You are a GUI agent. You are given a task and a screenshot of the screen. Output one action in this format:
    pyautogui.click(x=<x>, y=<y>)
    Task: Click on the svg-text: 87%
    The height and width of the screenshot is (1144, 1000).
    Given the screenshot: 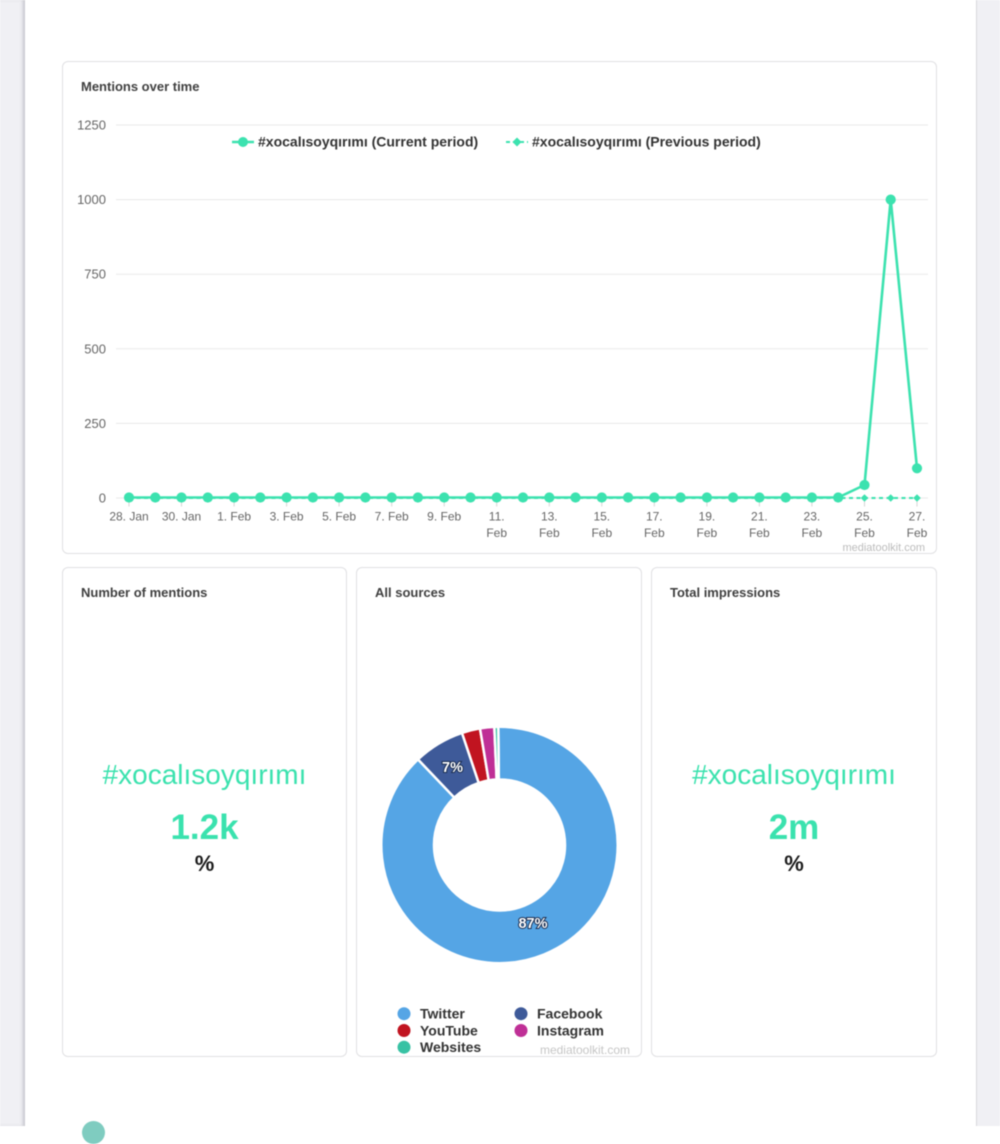 What is the action you would take?
    pyautogui.click(x=532, y=924)
    